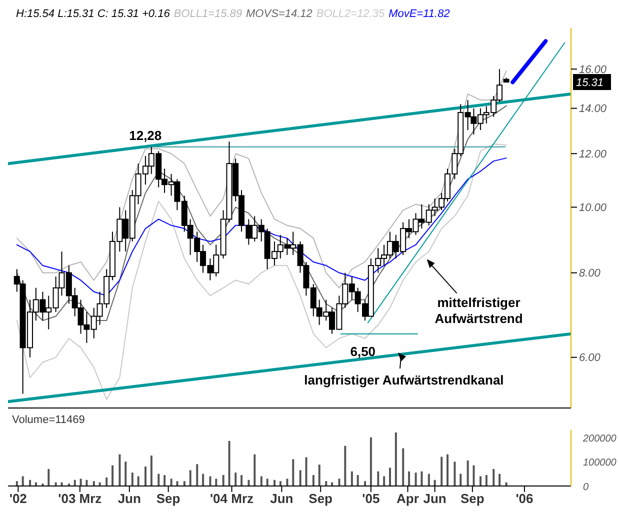 This screenshot has width=619, height=512. I want to click on y-tick-label: 10.00, so click(593, 208).